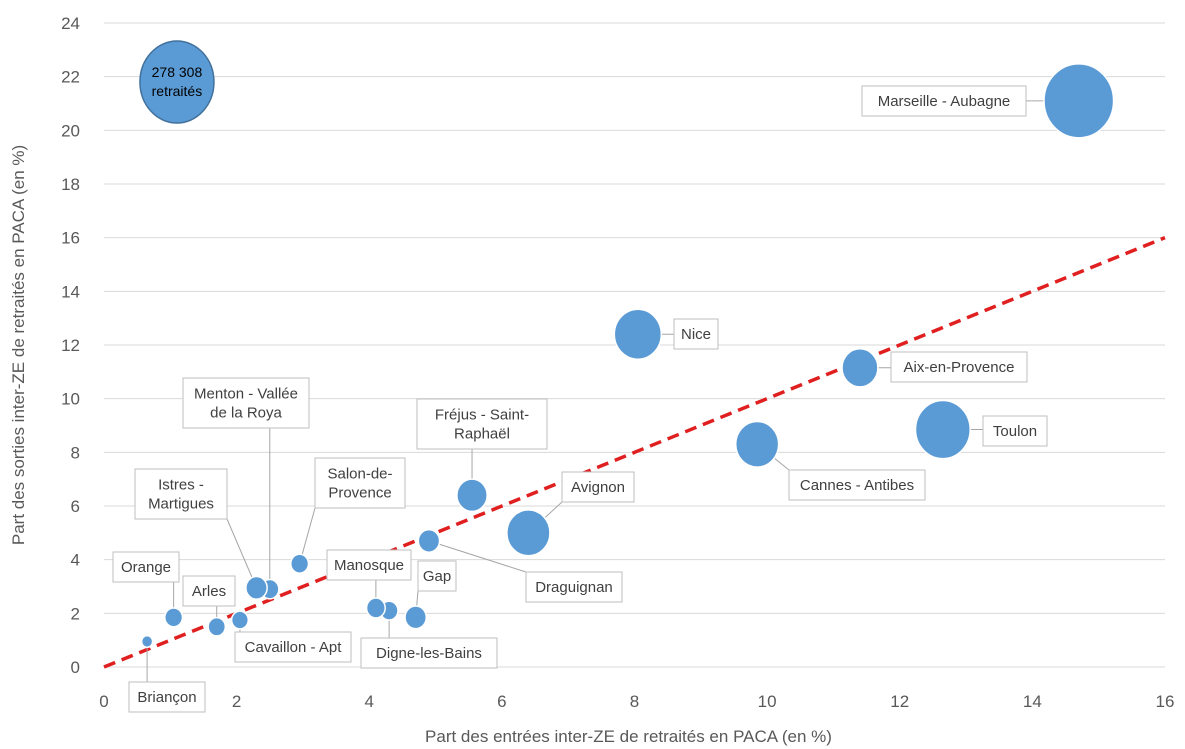  What do you see at coordinates (75, 506) in the screenshot?
I see `y-tick-label: 6` at bounding box center [75, 506].